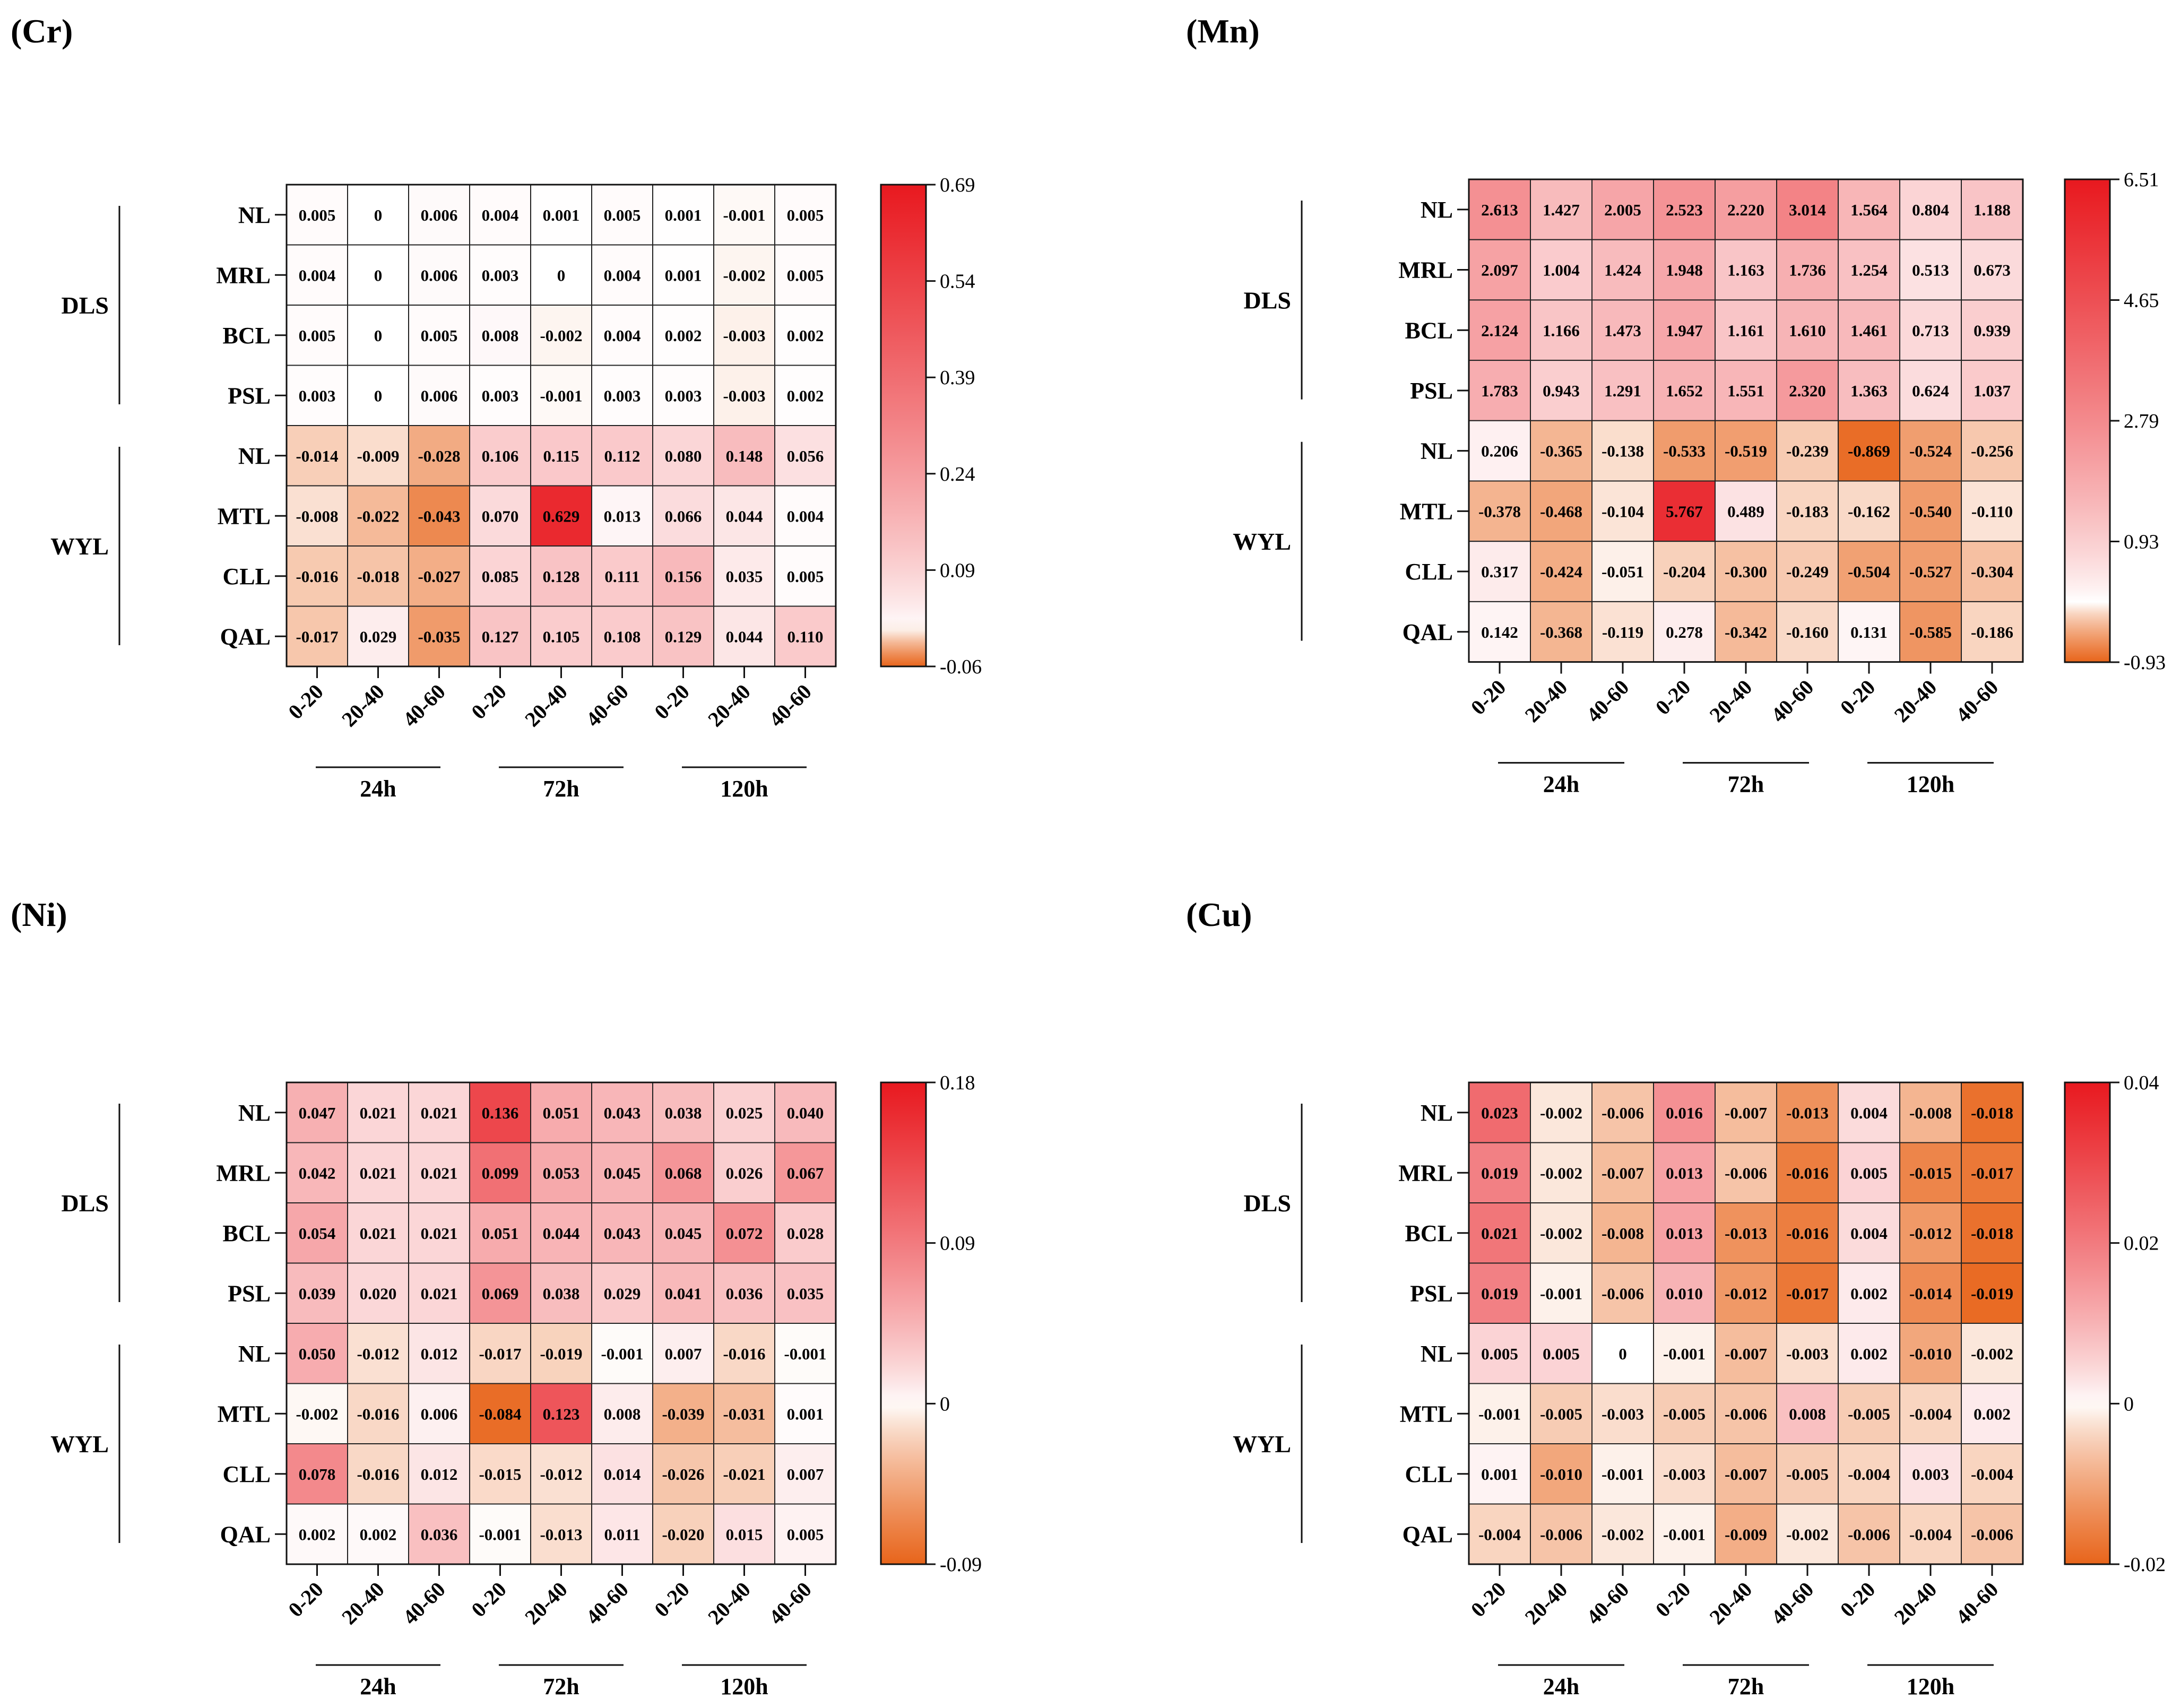 This screenshot has width=2181, height=1708. I want to click on cell-value: 1.610, so click(1808, 331).